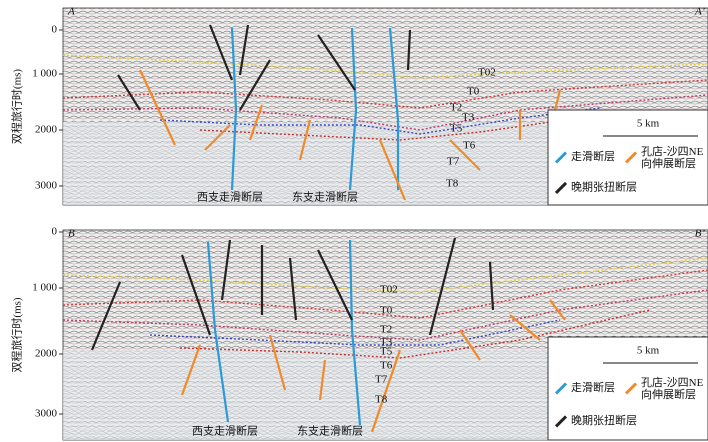 This screenshot has width=708, height=442. Describe the element at coordinates (71, 234) in the screenshot. I see `section-label-left: B` at that location.